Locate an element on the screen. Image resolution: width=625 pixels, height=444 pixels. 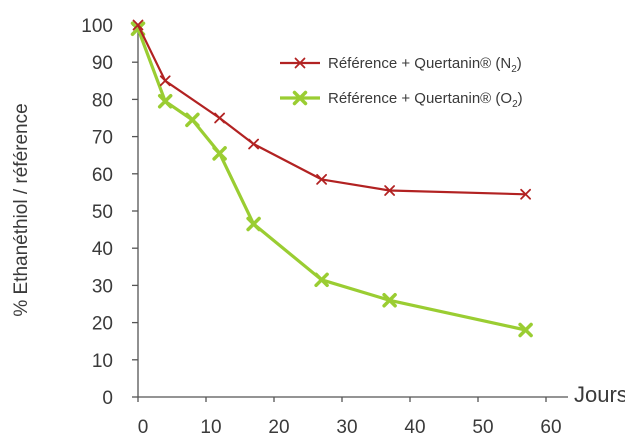
y-tick-label: 70 is located at coordinates (102, 138).